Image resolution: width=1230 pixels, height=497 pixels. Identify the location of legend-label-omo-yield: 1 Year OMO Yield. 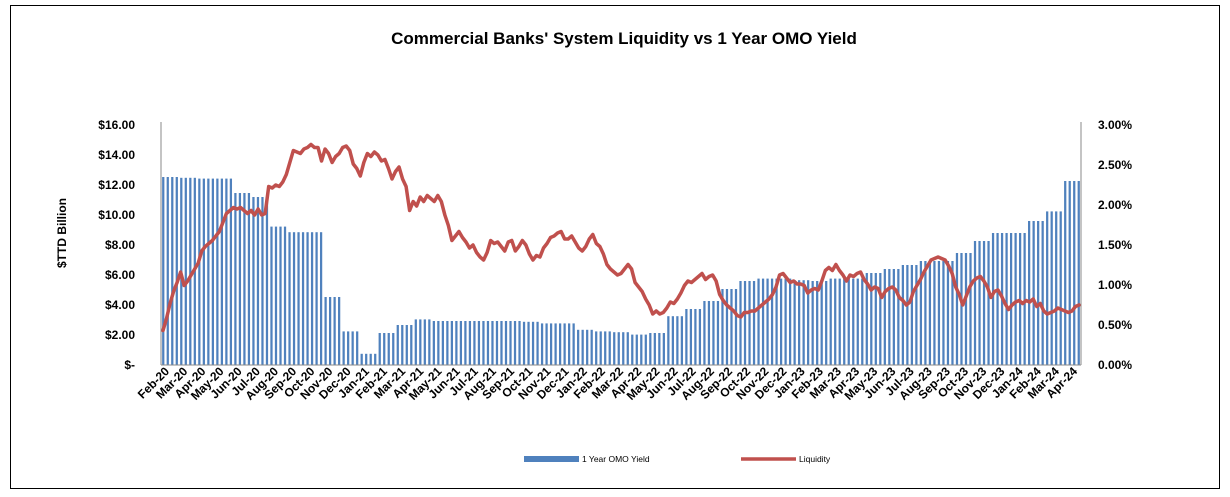
(616, 459).